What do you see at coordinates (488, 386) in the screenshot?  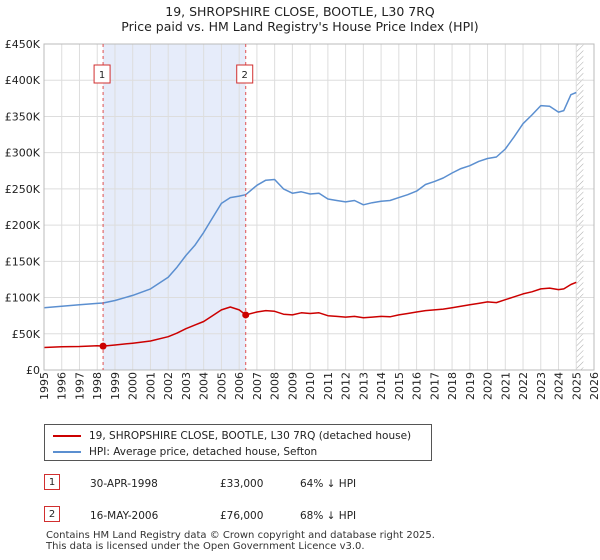 I see `x-tick-label: 2020` at bounding box center [488, 386].